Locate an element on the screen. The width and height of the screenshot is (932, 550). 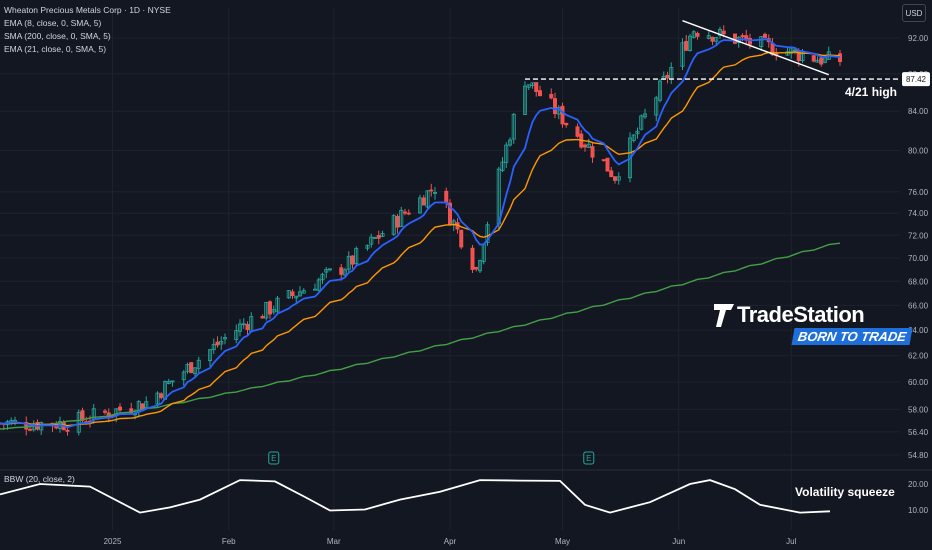
time-tick-label: Mar is located at coordinates (334, 541).